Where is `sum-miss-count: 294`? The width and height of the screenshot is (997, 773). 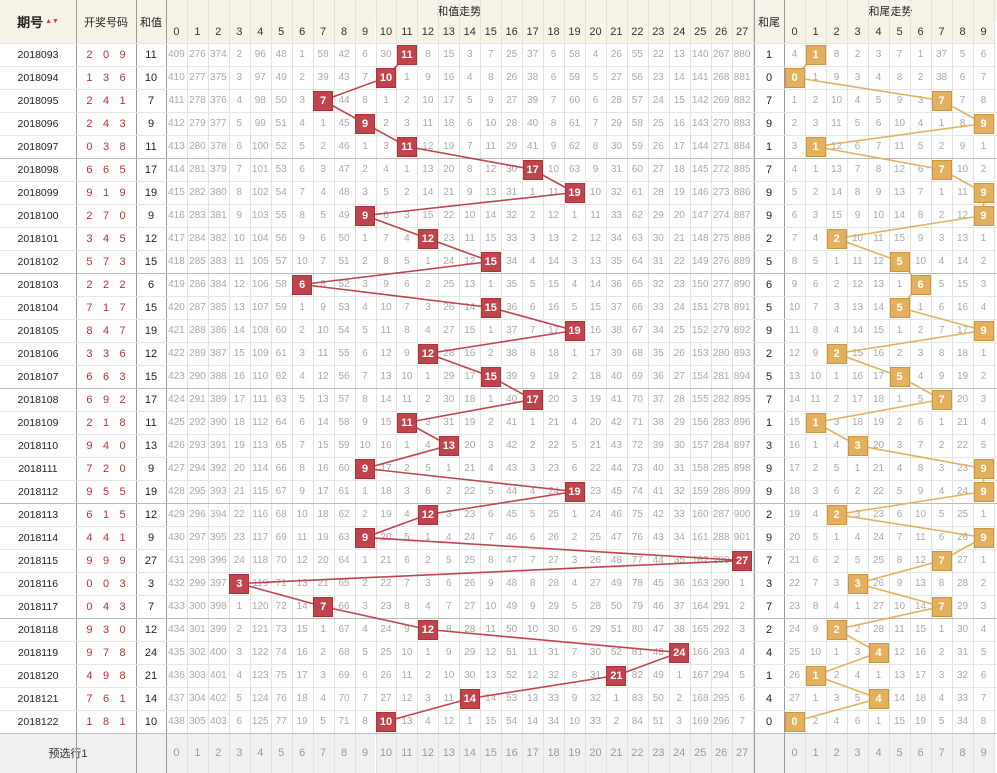
sum-miss-count: 294 is located at coordinates (721, 675).